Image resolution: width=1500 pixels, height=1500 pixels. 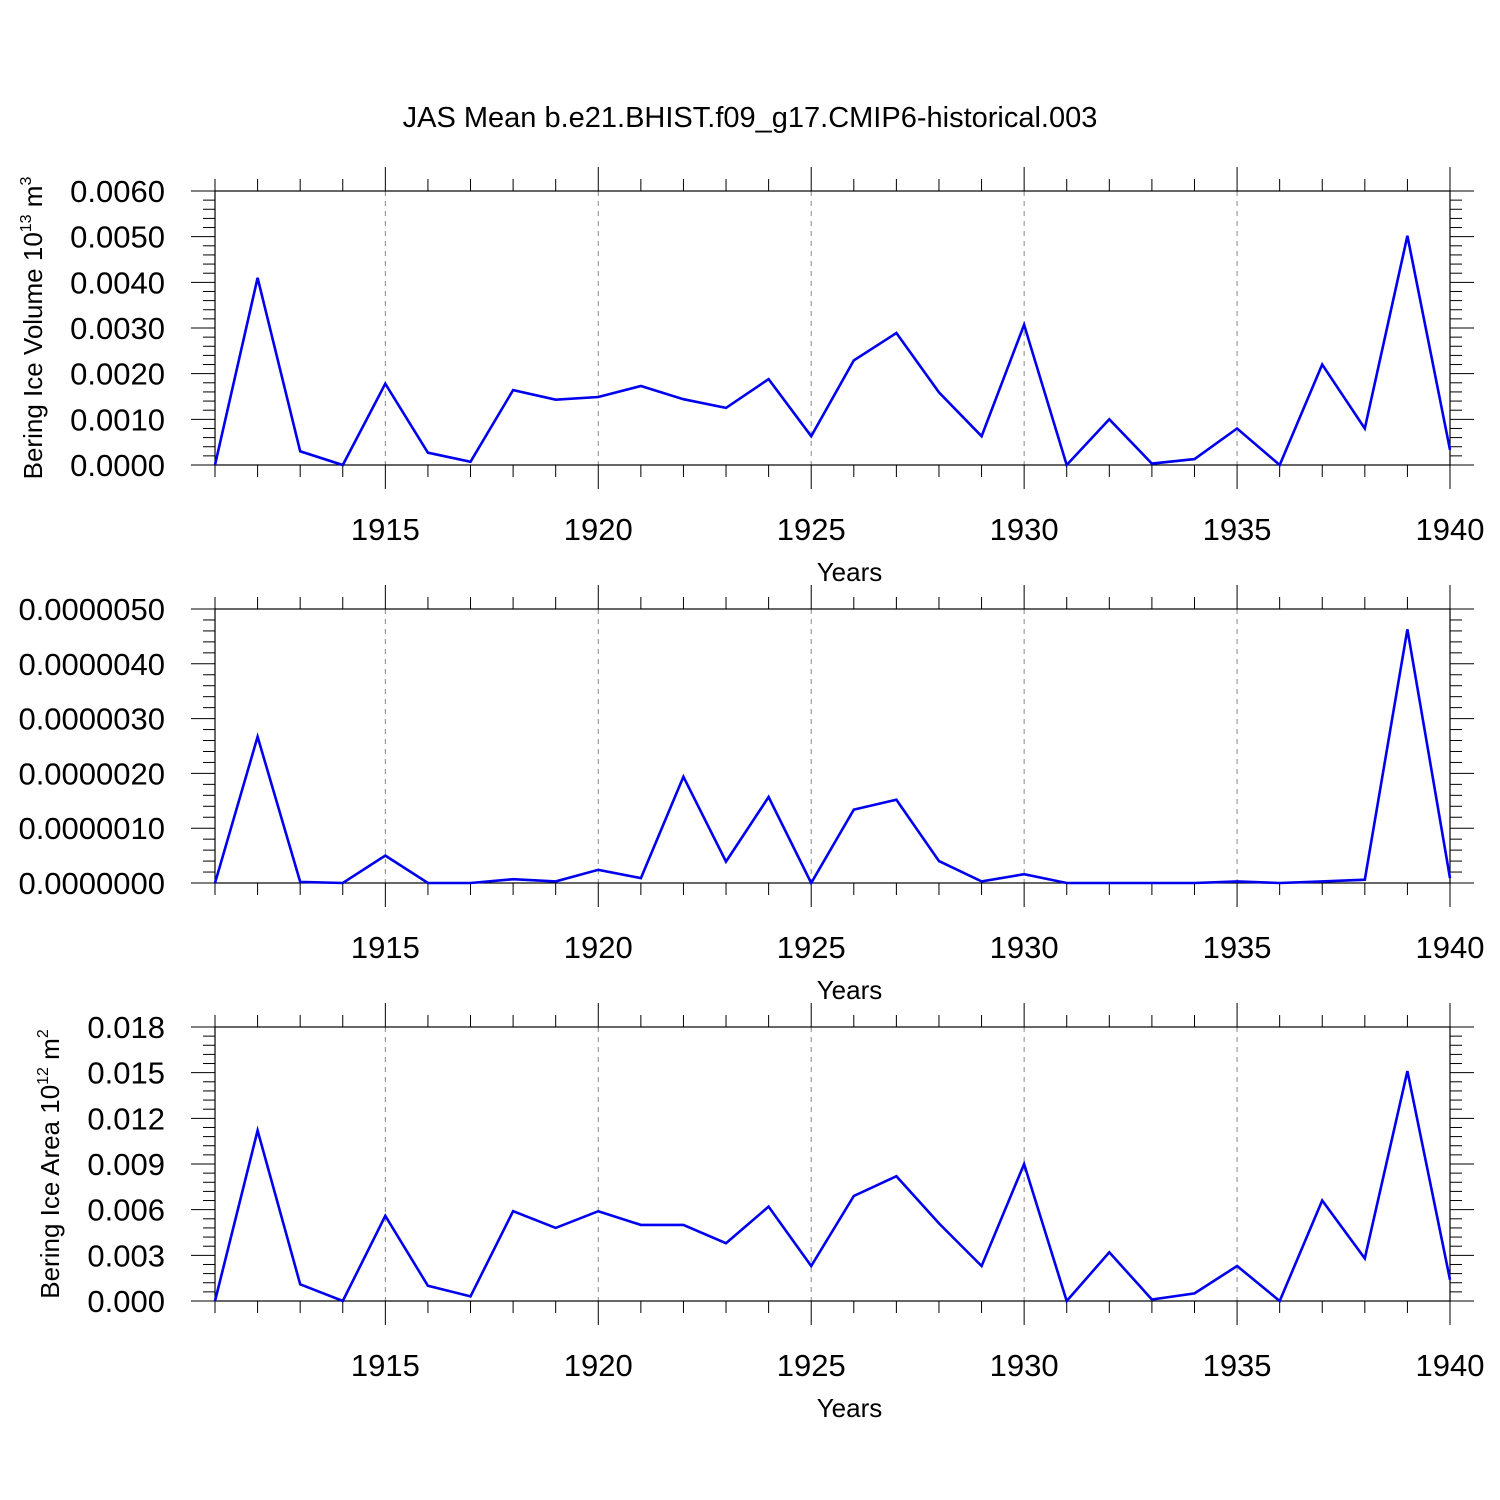 What do you see at coordinates (117, 328) in the screenshot?
I see `y-tick-label: 0.0030` at bounding box center [117, 328].